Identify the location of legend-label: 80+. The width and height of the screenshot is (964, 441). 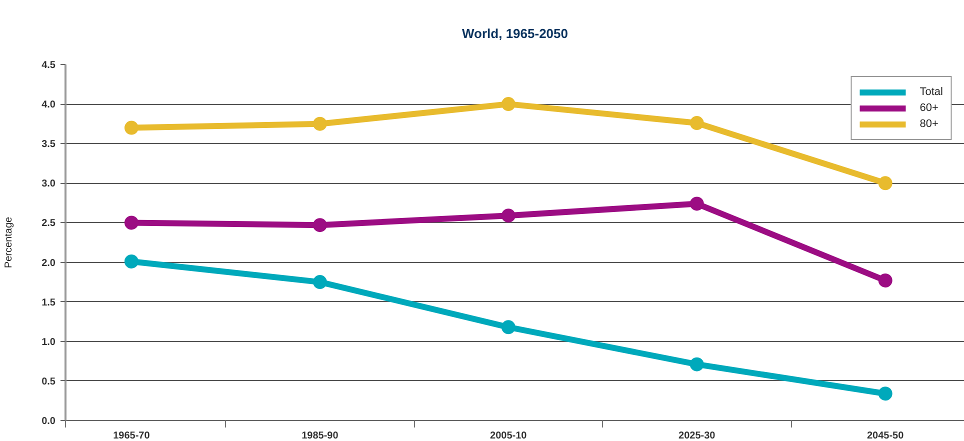
(930, 124).